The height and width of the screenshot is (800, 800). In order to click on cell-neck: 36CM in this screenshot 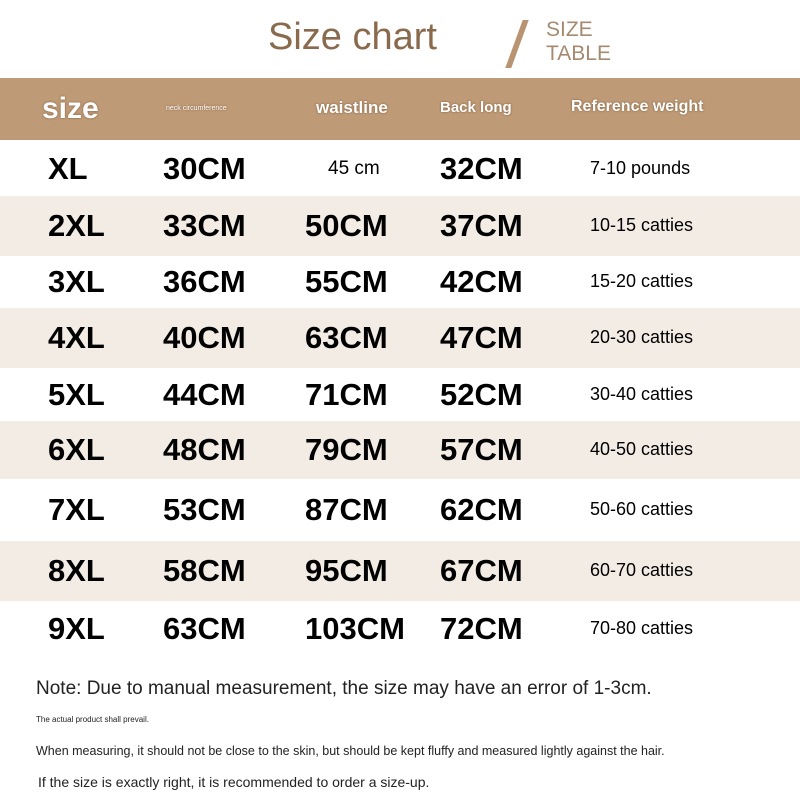, I will do `click(204, 281)`.